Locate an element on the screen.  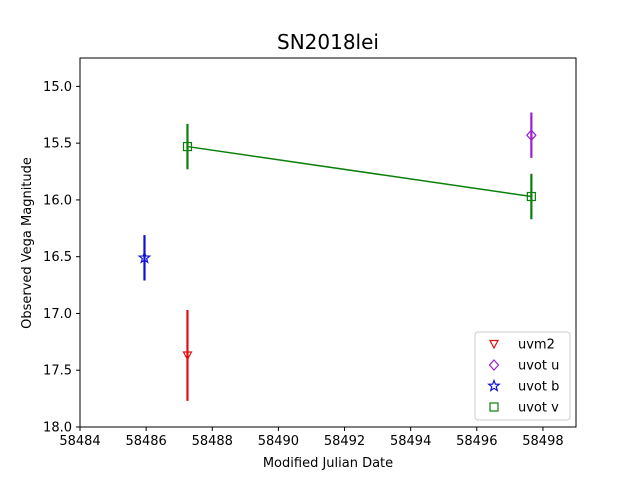
series-uvm2 is located at coordinates (187, 355).